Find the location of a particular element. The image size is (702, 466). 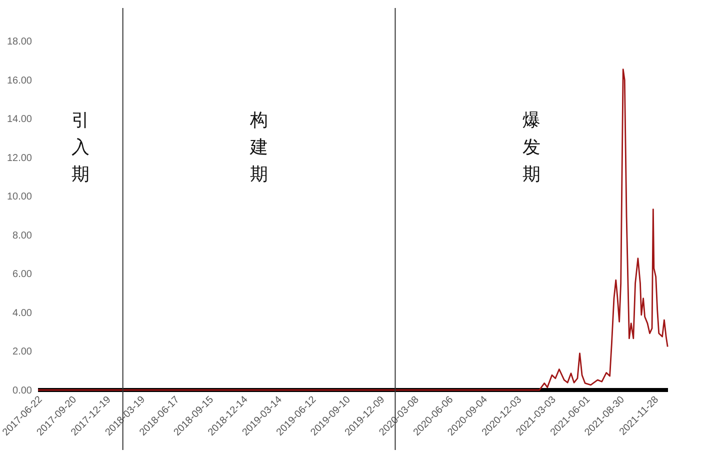

y-tick-label: 4.00 is located at coordinates (22, 313).